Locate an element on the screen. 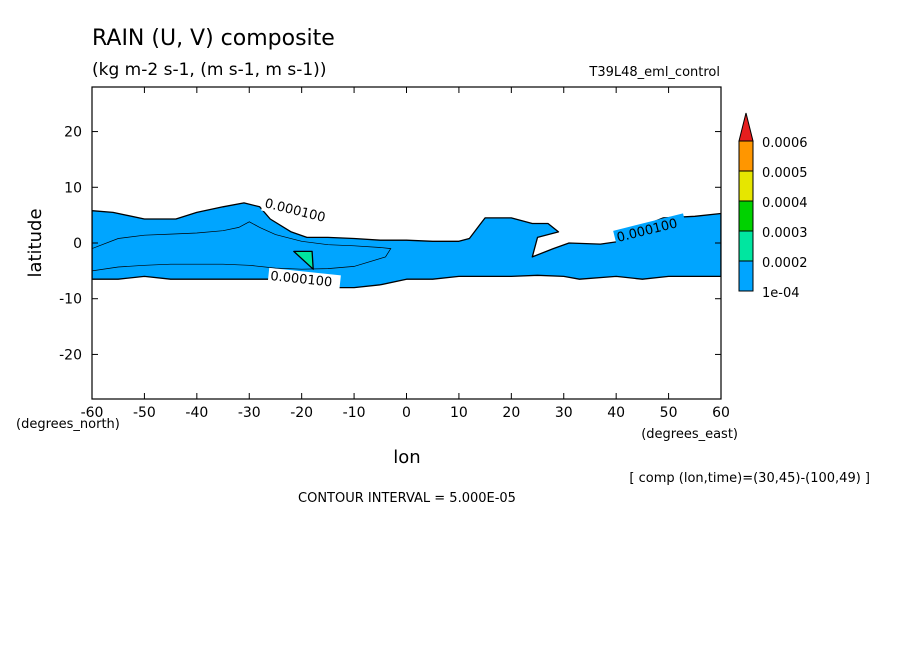  y-tick-label: -10 is located at coordinates (70, 300).